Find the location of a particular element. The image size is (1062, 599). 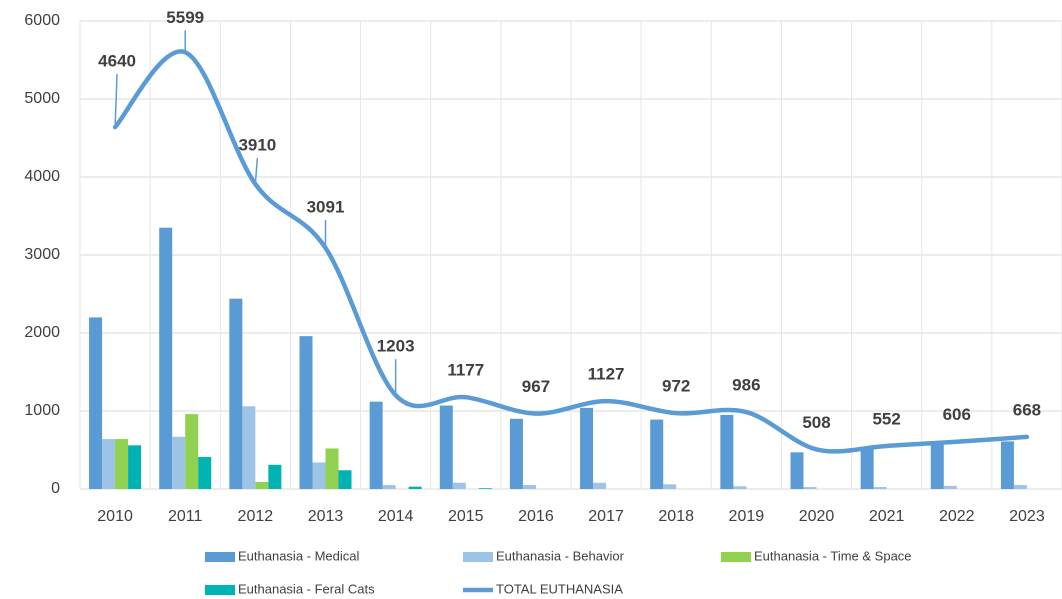

x-tick-label: 2020 is located at coordinates (817, 516).